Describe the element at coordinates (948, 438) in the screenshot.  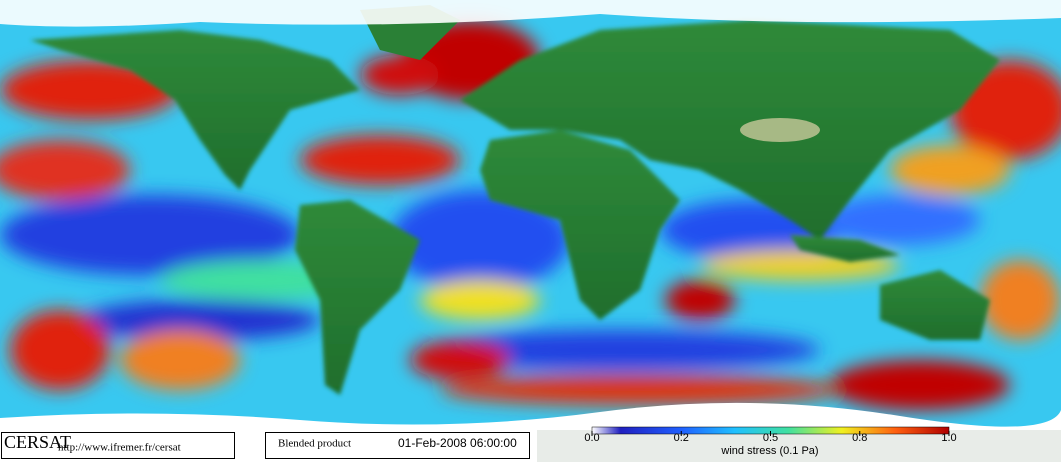
I see `colorbar-tick-label: 1.0` at that location.